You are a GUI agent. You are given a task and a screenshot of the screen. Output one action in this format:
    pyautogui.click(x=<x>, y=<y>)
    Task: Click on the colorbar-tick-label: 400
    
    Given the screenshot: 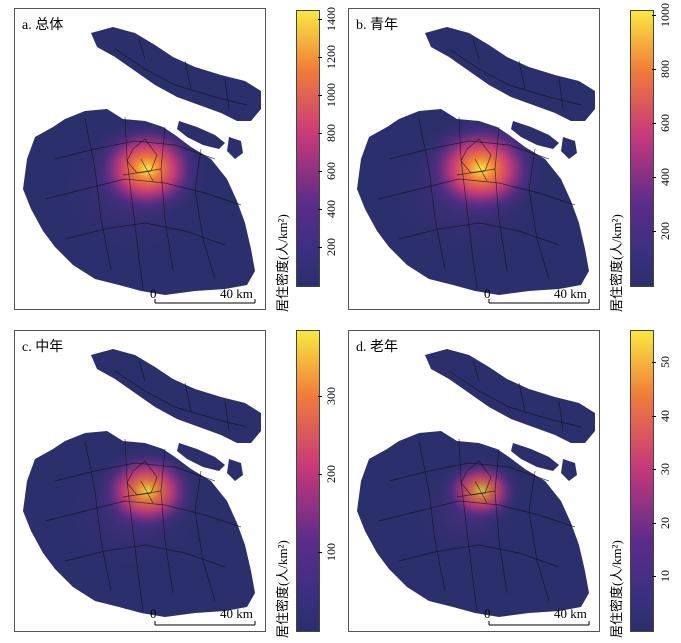 What is the action you would take?
    pyautogui.click(x=665, y=177)
    